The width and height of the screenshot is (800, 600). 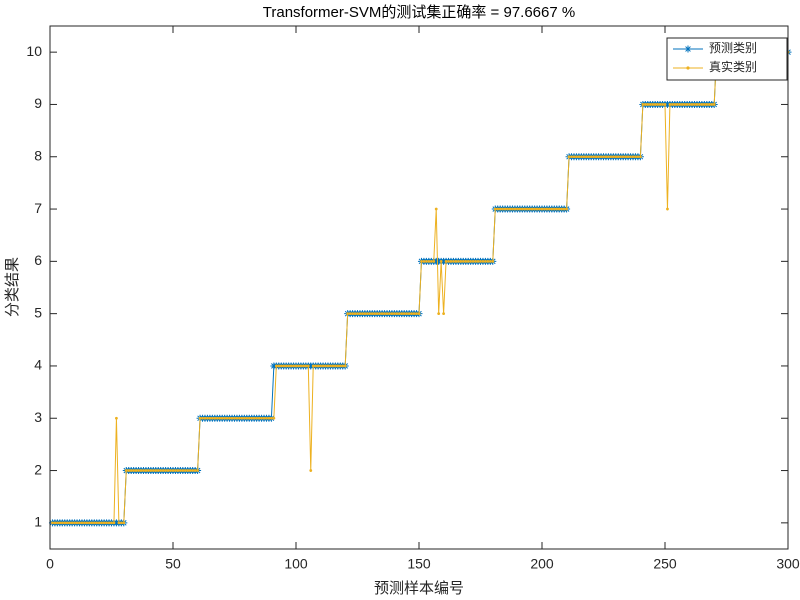 I want to click on y-tick-label: 1, so click(x=38, y=522).